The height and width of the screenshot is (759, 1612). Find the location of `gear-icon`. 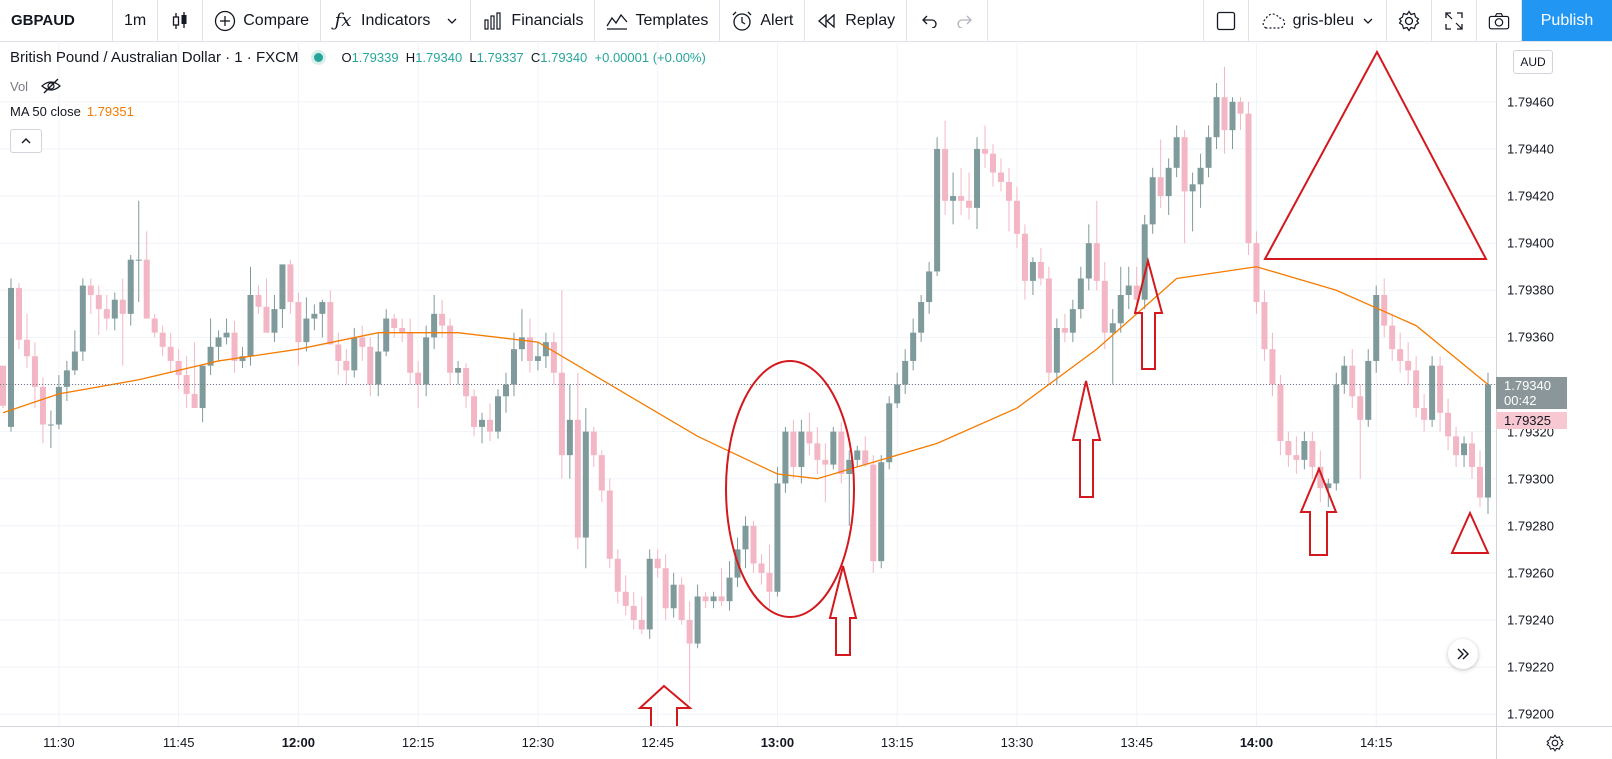

gear-icon is located at coordinates (1409, 20).